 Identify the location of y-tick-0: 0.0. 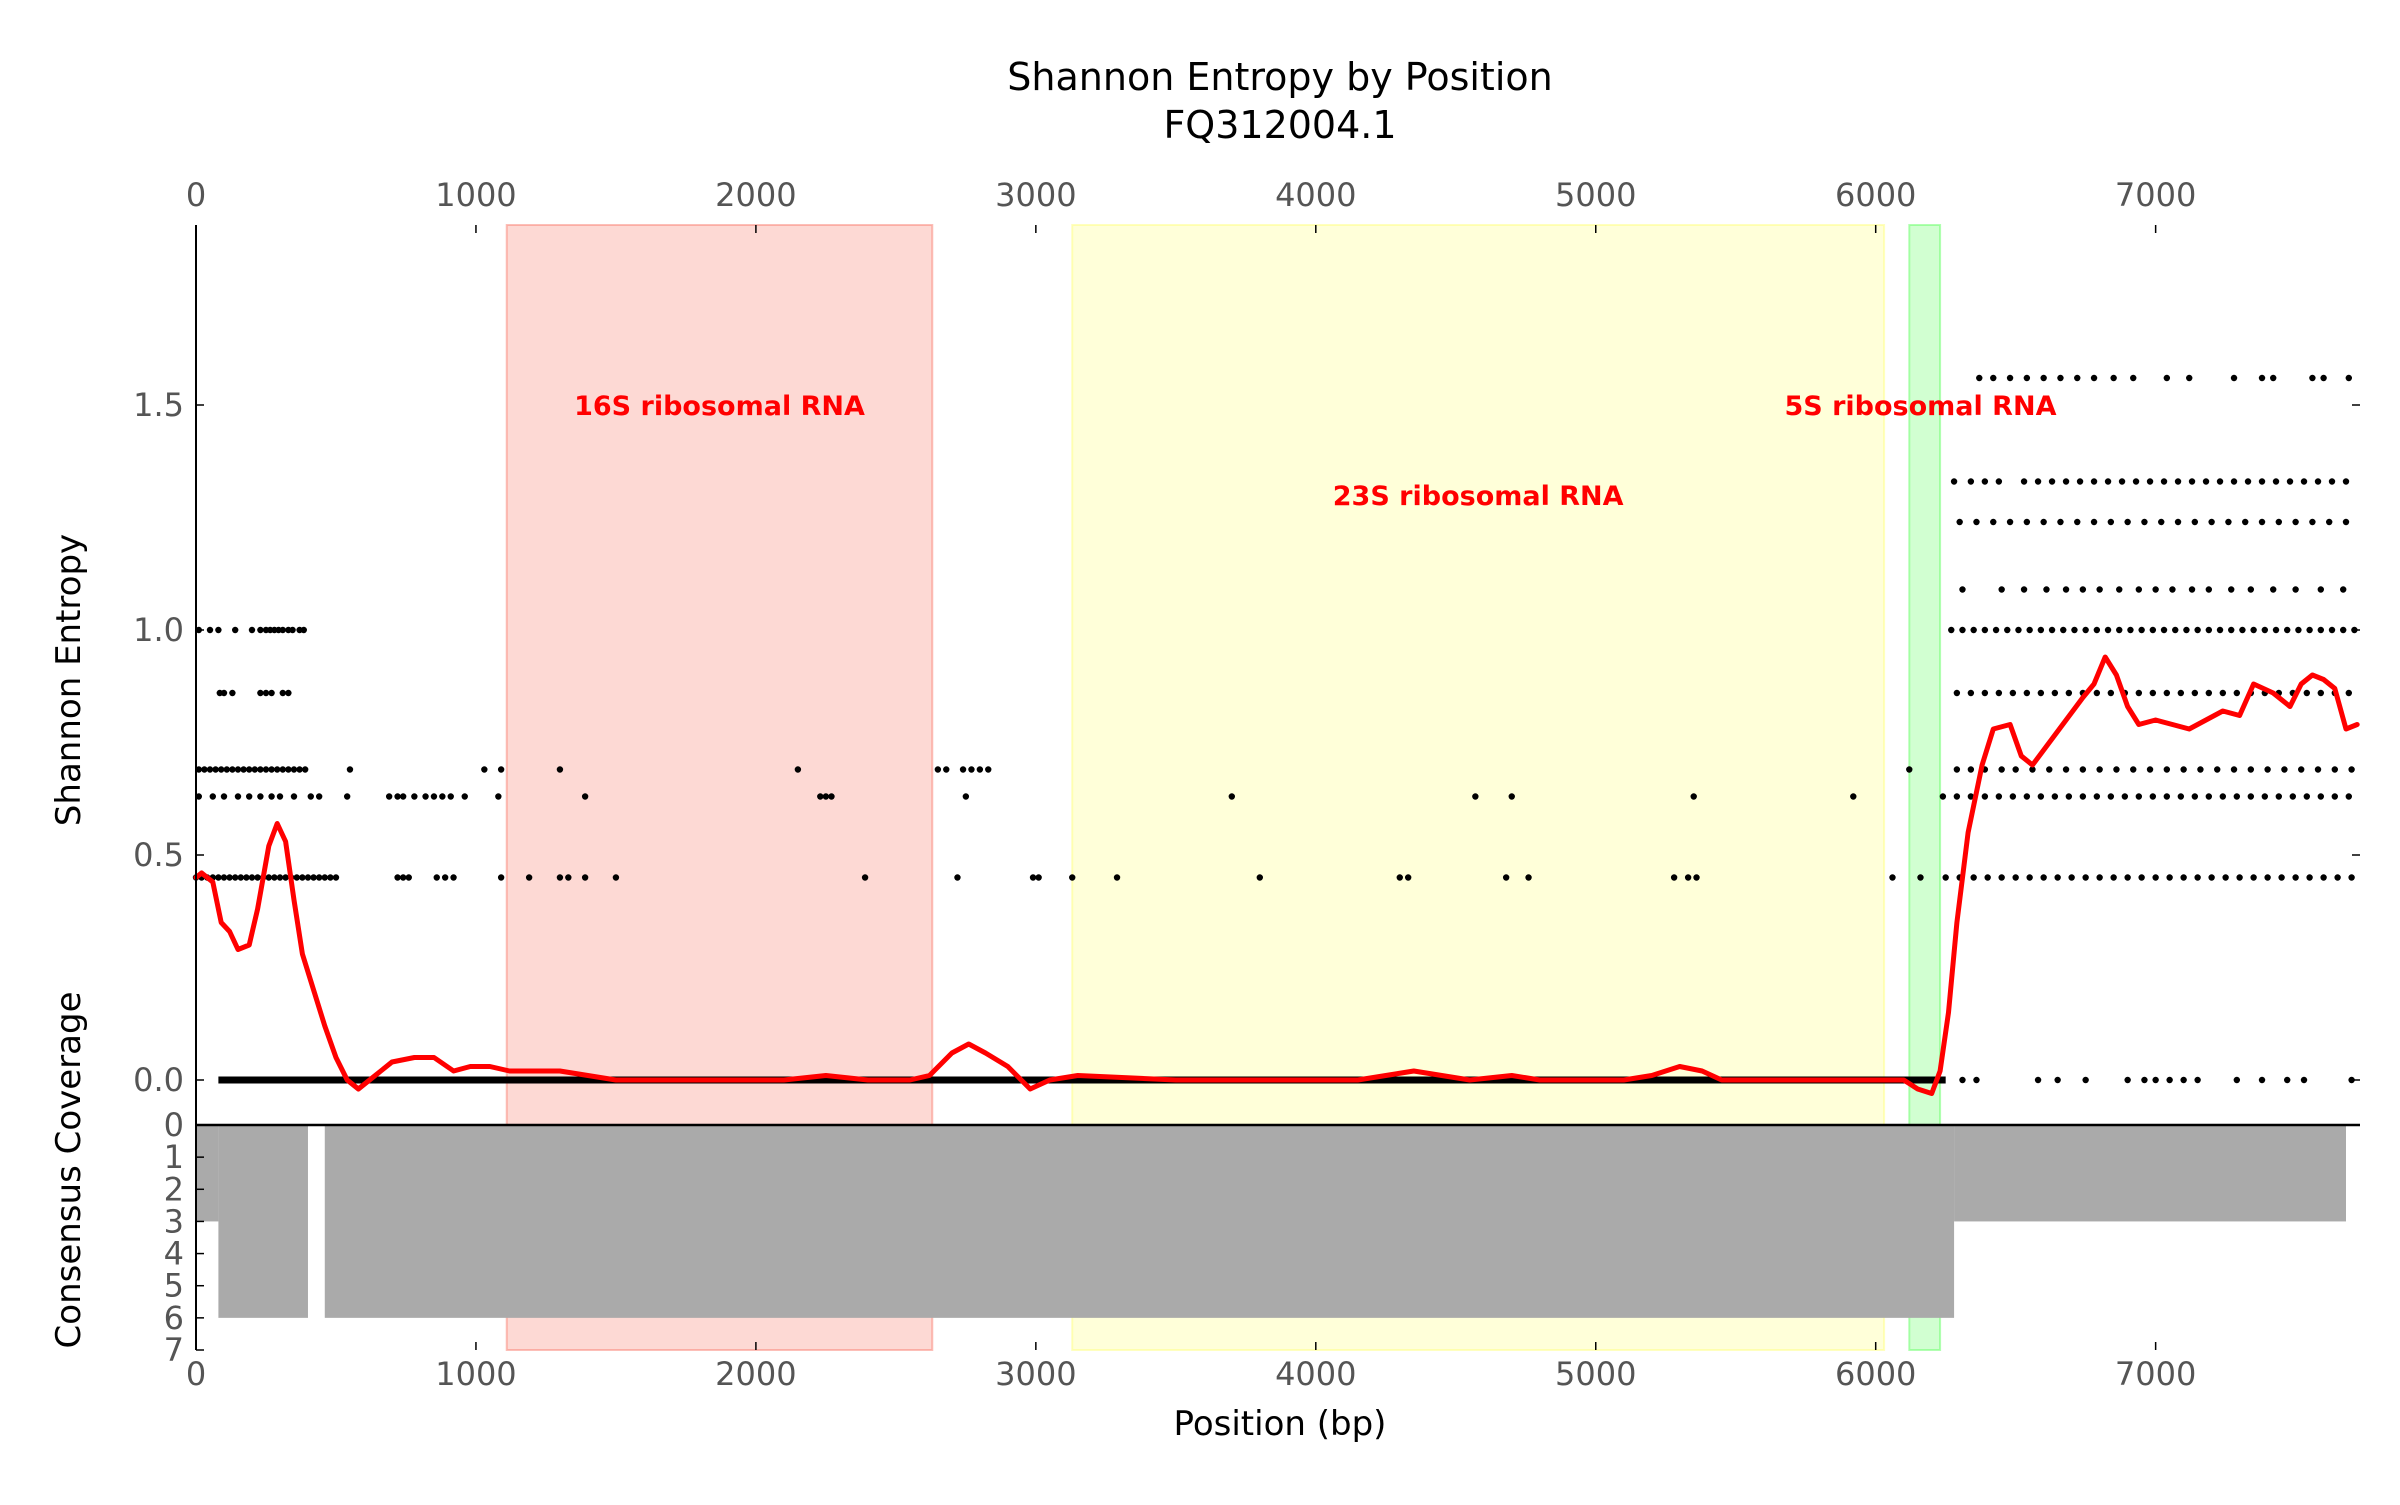
(158, 1080).